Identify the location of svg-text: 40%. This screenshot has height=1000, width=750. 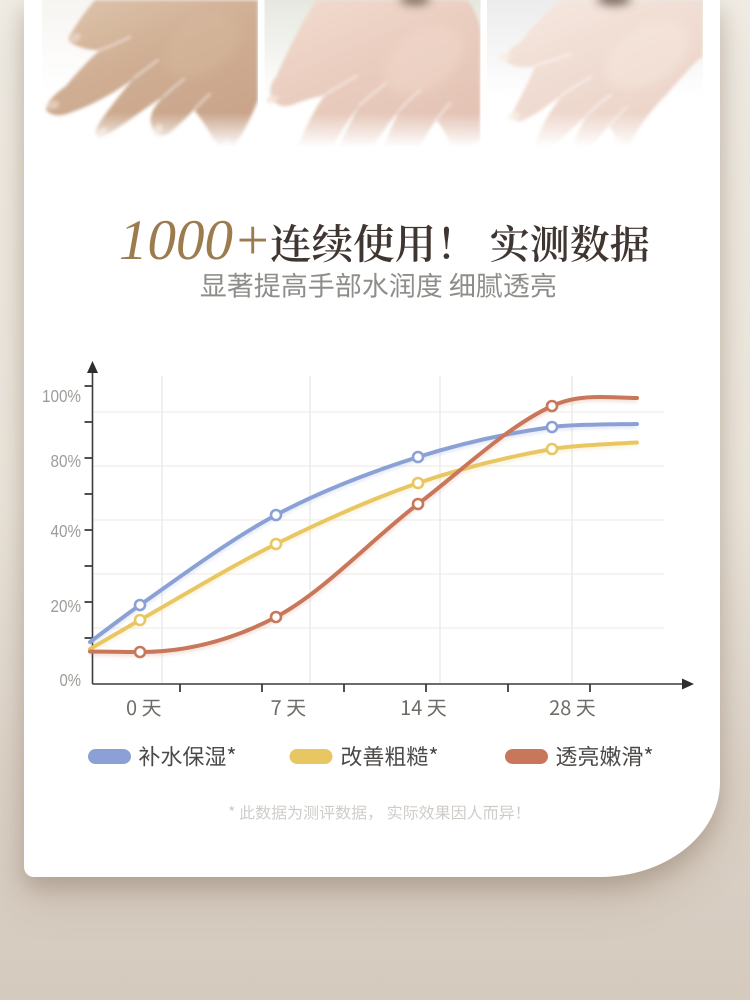
(66, 531).